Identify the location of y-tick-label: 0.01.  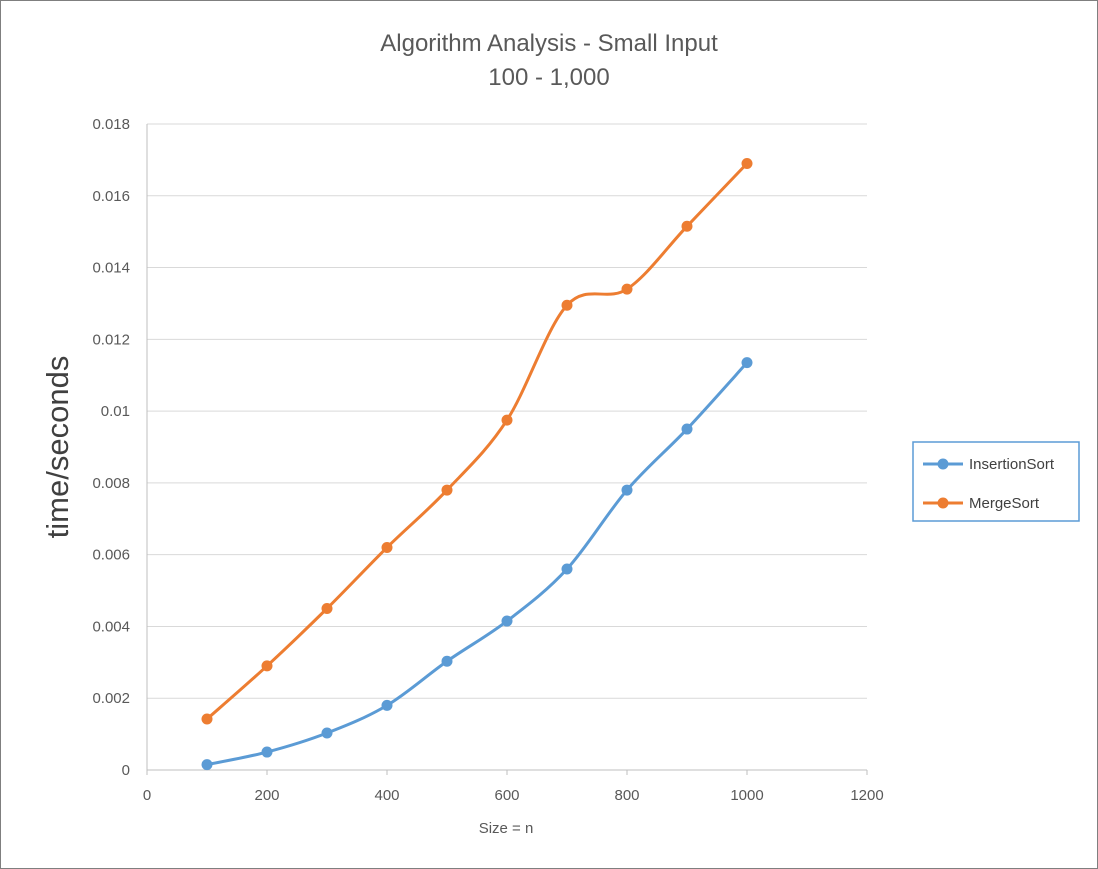
(115, 411).